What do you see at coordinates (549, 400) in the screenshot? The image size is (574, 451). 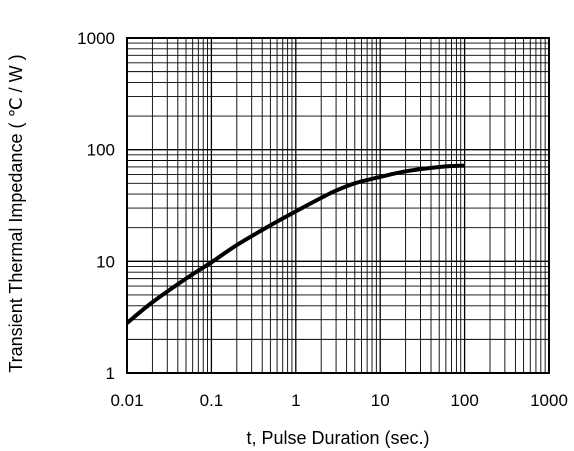 I see `x-tick-label: 1000` at bounding box center [549, 400].